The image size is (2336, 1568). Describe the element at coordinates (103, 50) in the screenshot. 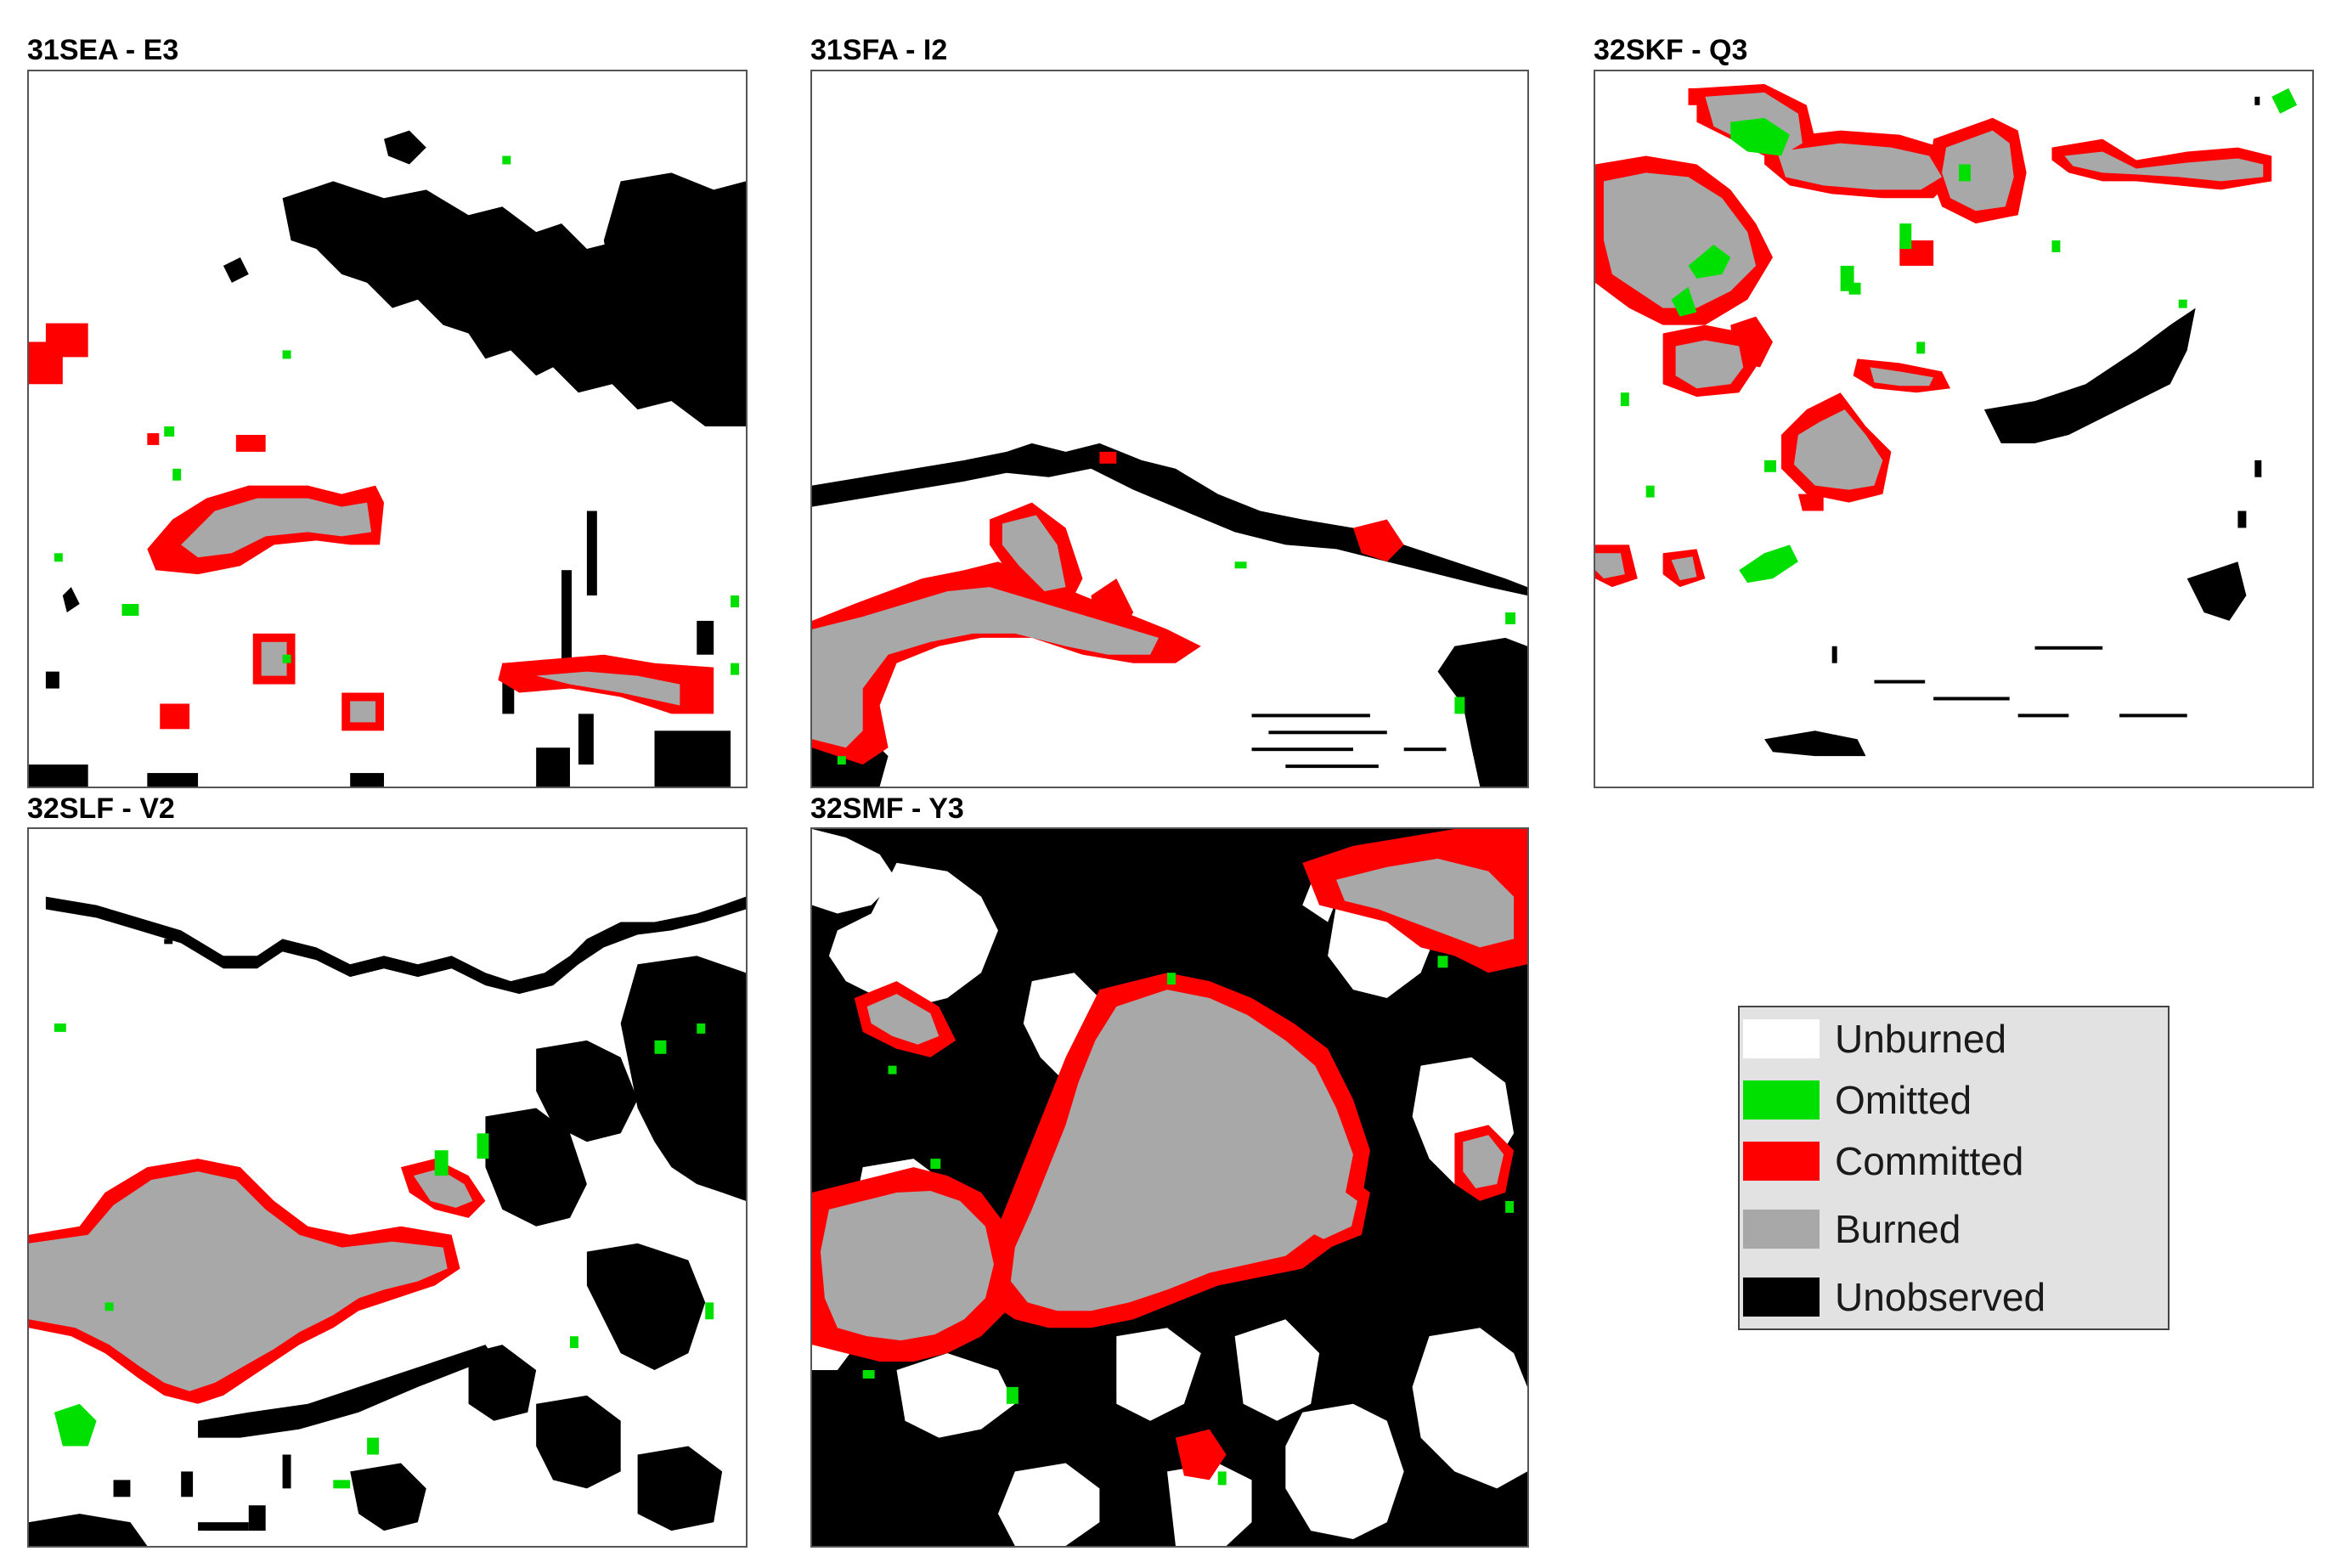

I see `panel-title: 31SEA - E3` at that location.